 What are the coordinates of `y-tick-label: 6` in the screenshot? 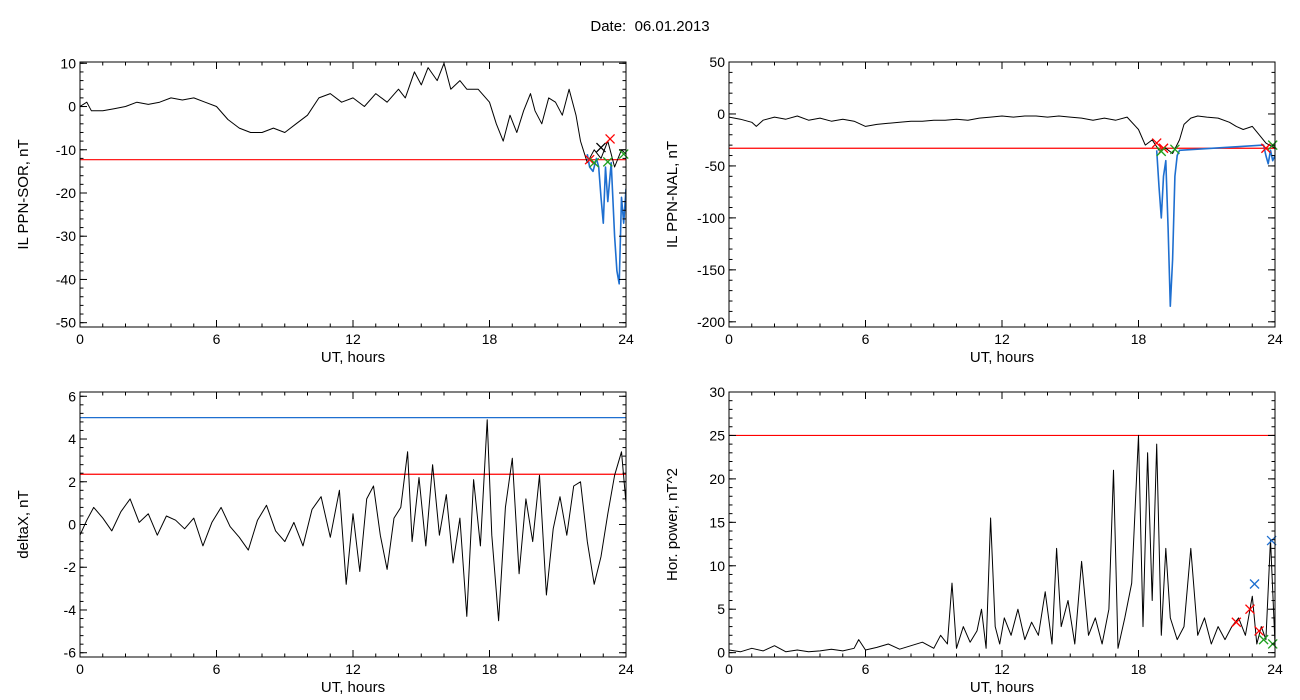 It's located at (72, 396).